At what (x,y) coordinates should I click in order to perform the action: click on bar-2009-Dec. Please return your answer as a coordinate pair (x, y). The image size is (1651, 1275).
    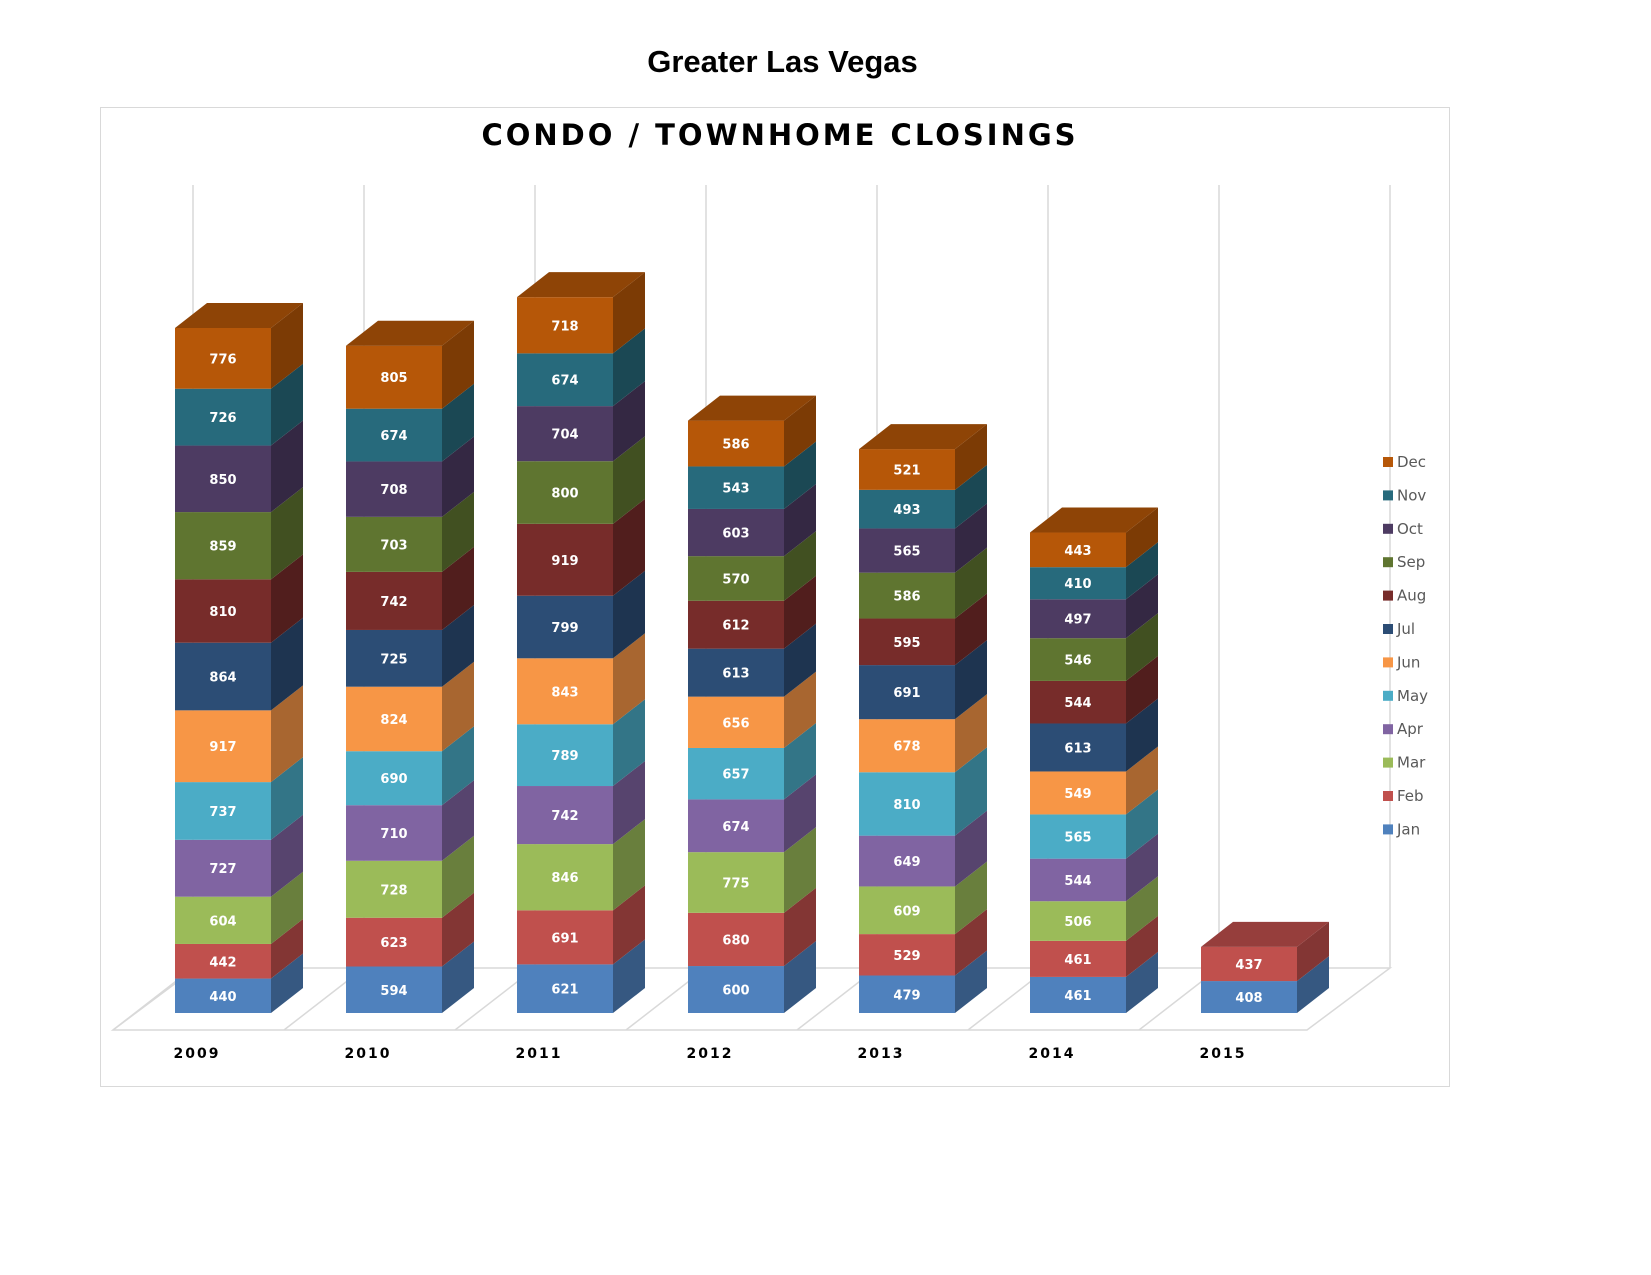
    Looking at the image, I should click on (223, 358).